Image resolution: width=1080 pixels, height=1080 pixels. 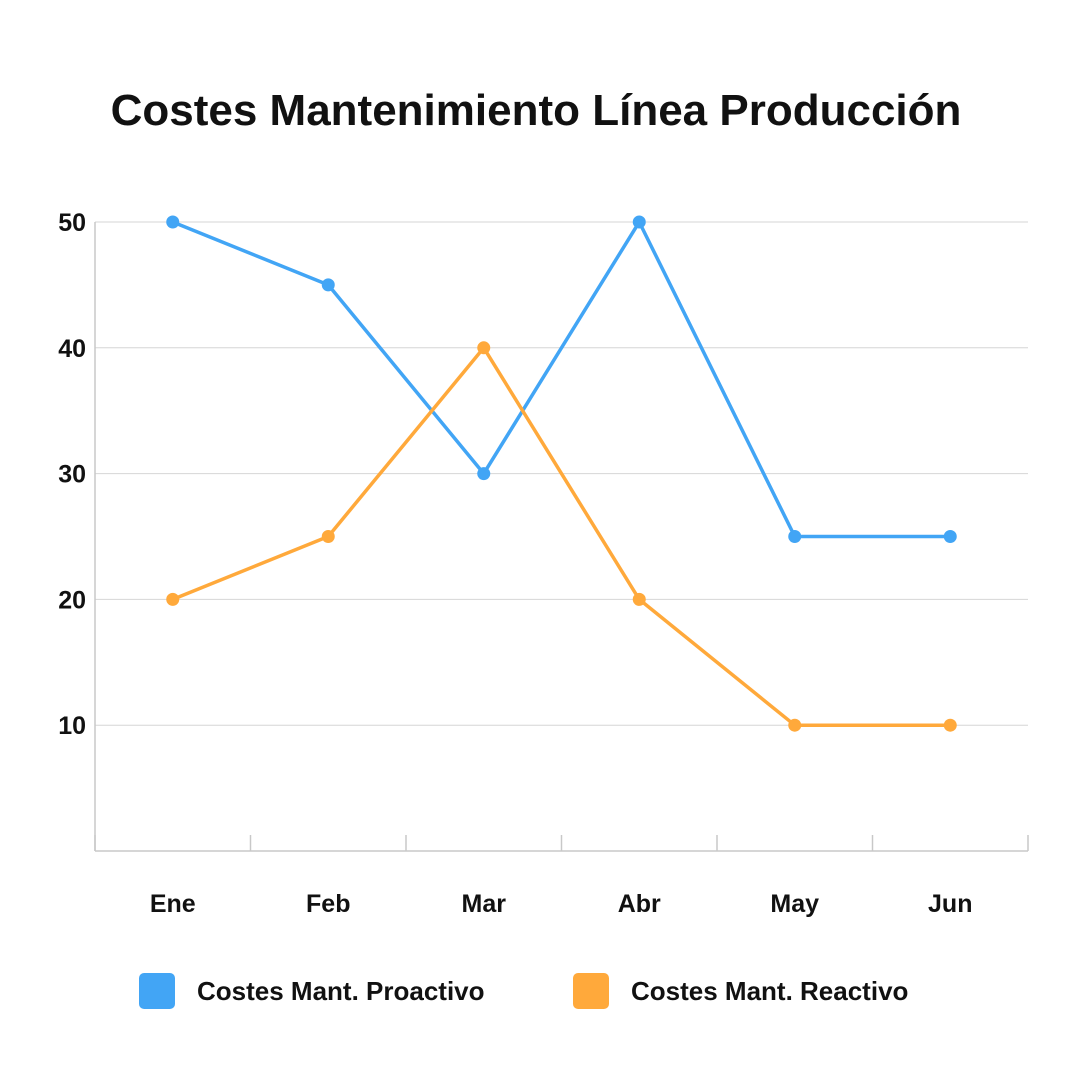 I want to click on y-tick-label: 30, so click(x=72, y=475).